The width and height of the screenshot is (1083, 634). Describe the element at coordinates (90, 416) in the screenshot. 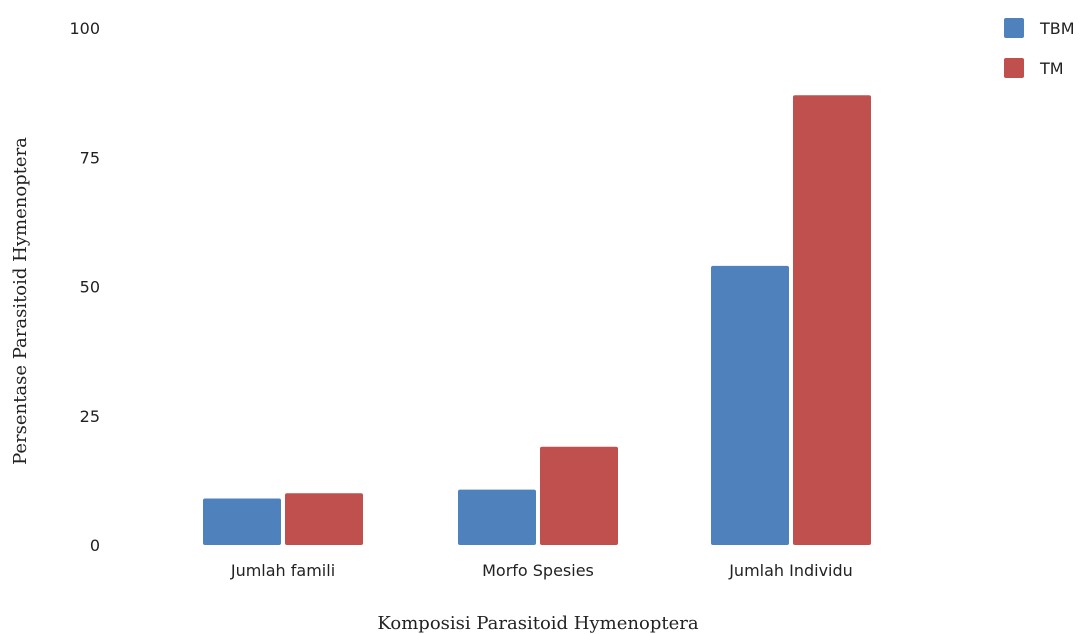

I see `y-tick-label: 25` at that location.